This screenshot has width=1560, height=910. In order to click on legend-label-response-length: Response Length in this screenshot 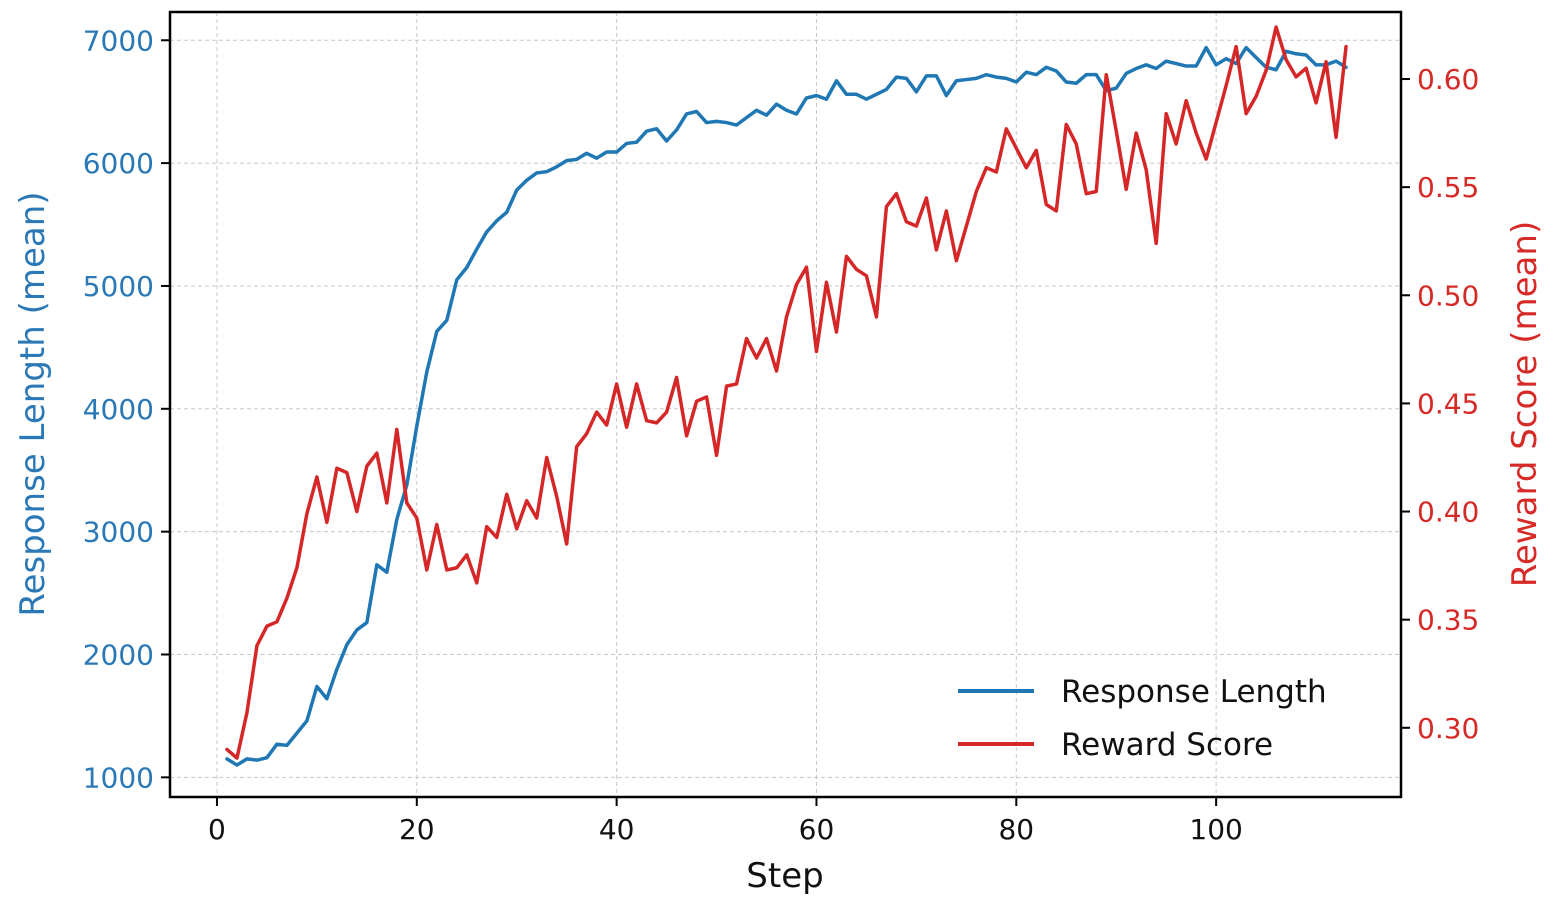, I will do `click(1194, 692)`.